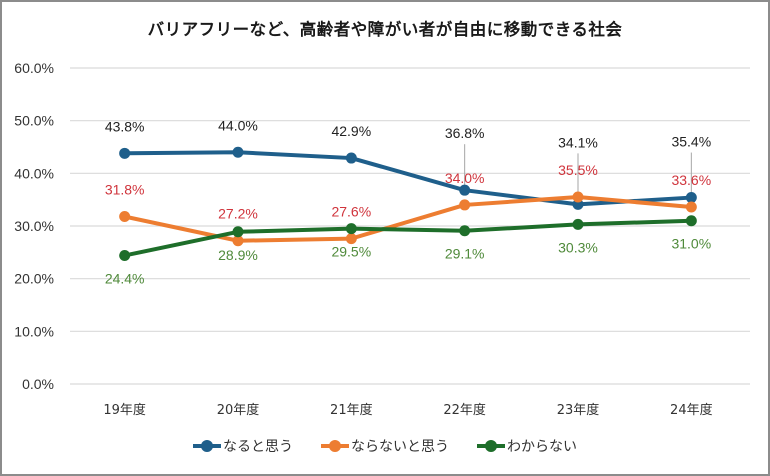  What do you see at coordinates (465, 133) in the screenshot?
I see `data-label: 36.8%` at bounding box center [465, 133].